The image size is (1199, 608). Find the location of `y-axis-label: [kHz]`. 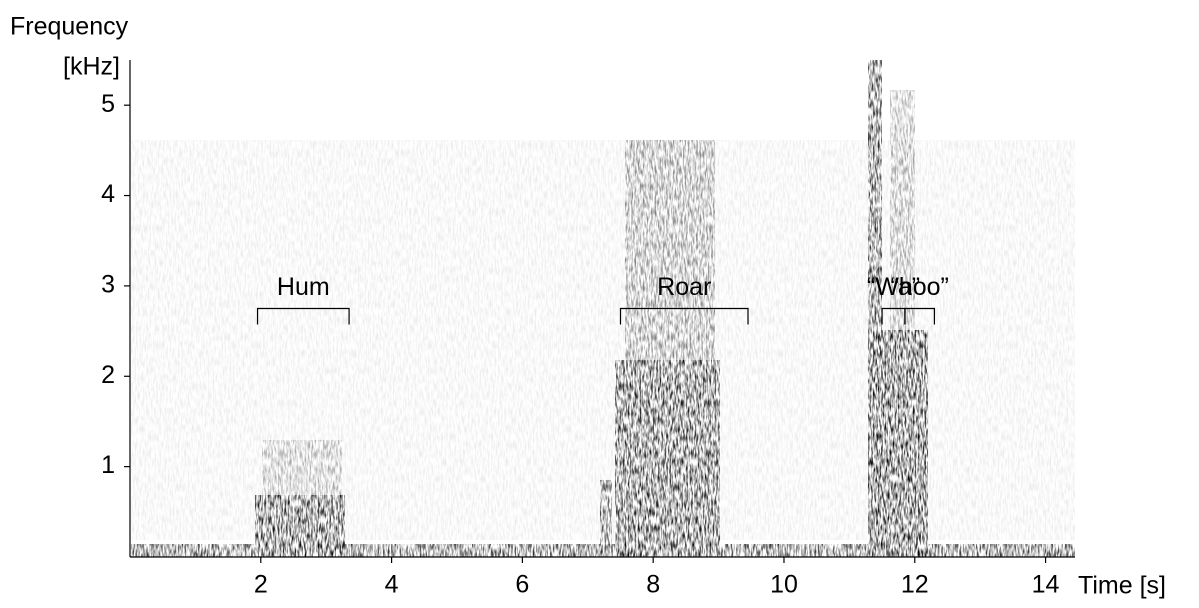

y-axis-label: [kHz] is located at coordinates (91, 67).